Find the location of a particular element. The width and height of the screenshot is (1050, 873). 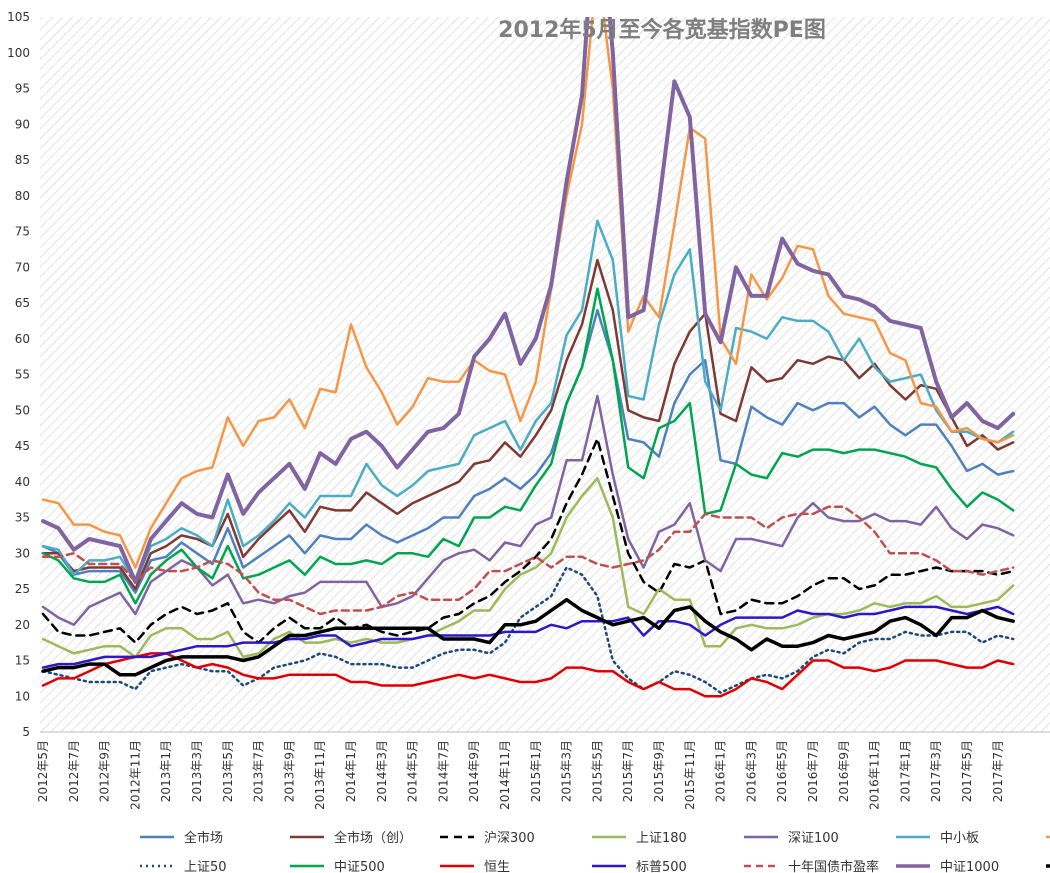

y-tick-label: 15 is located at coordinates (22, 661).